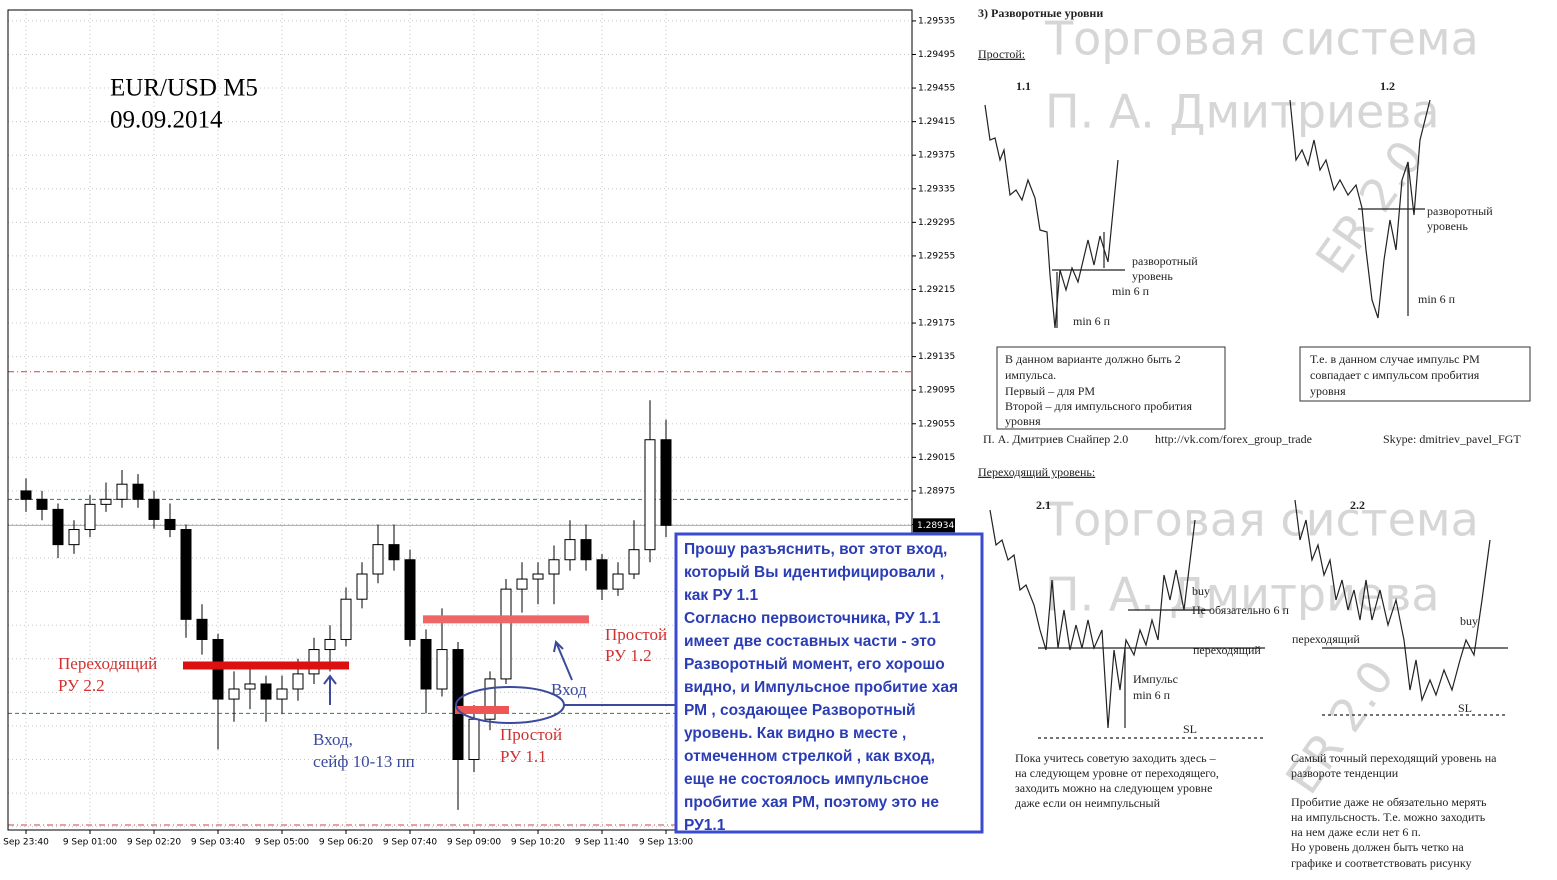 The image size is (1557, 880). I want to click on question-text: Разворотный момент, его хорошо, so click(814, 664).